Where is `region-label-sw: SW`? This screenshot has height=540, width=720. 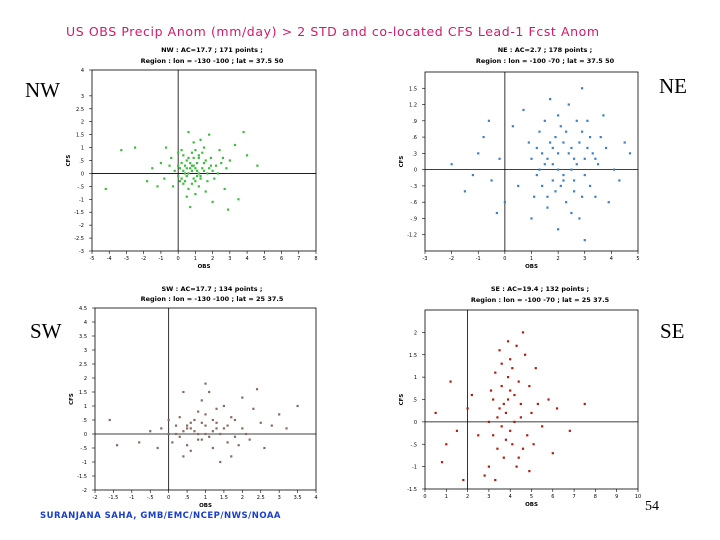 region-label-sw: SW is located at coordinates (46, 331).